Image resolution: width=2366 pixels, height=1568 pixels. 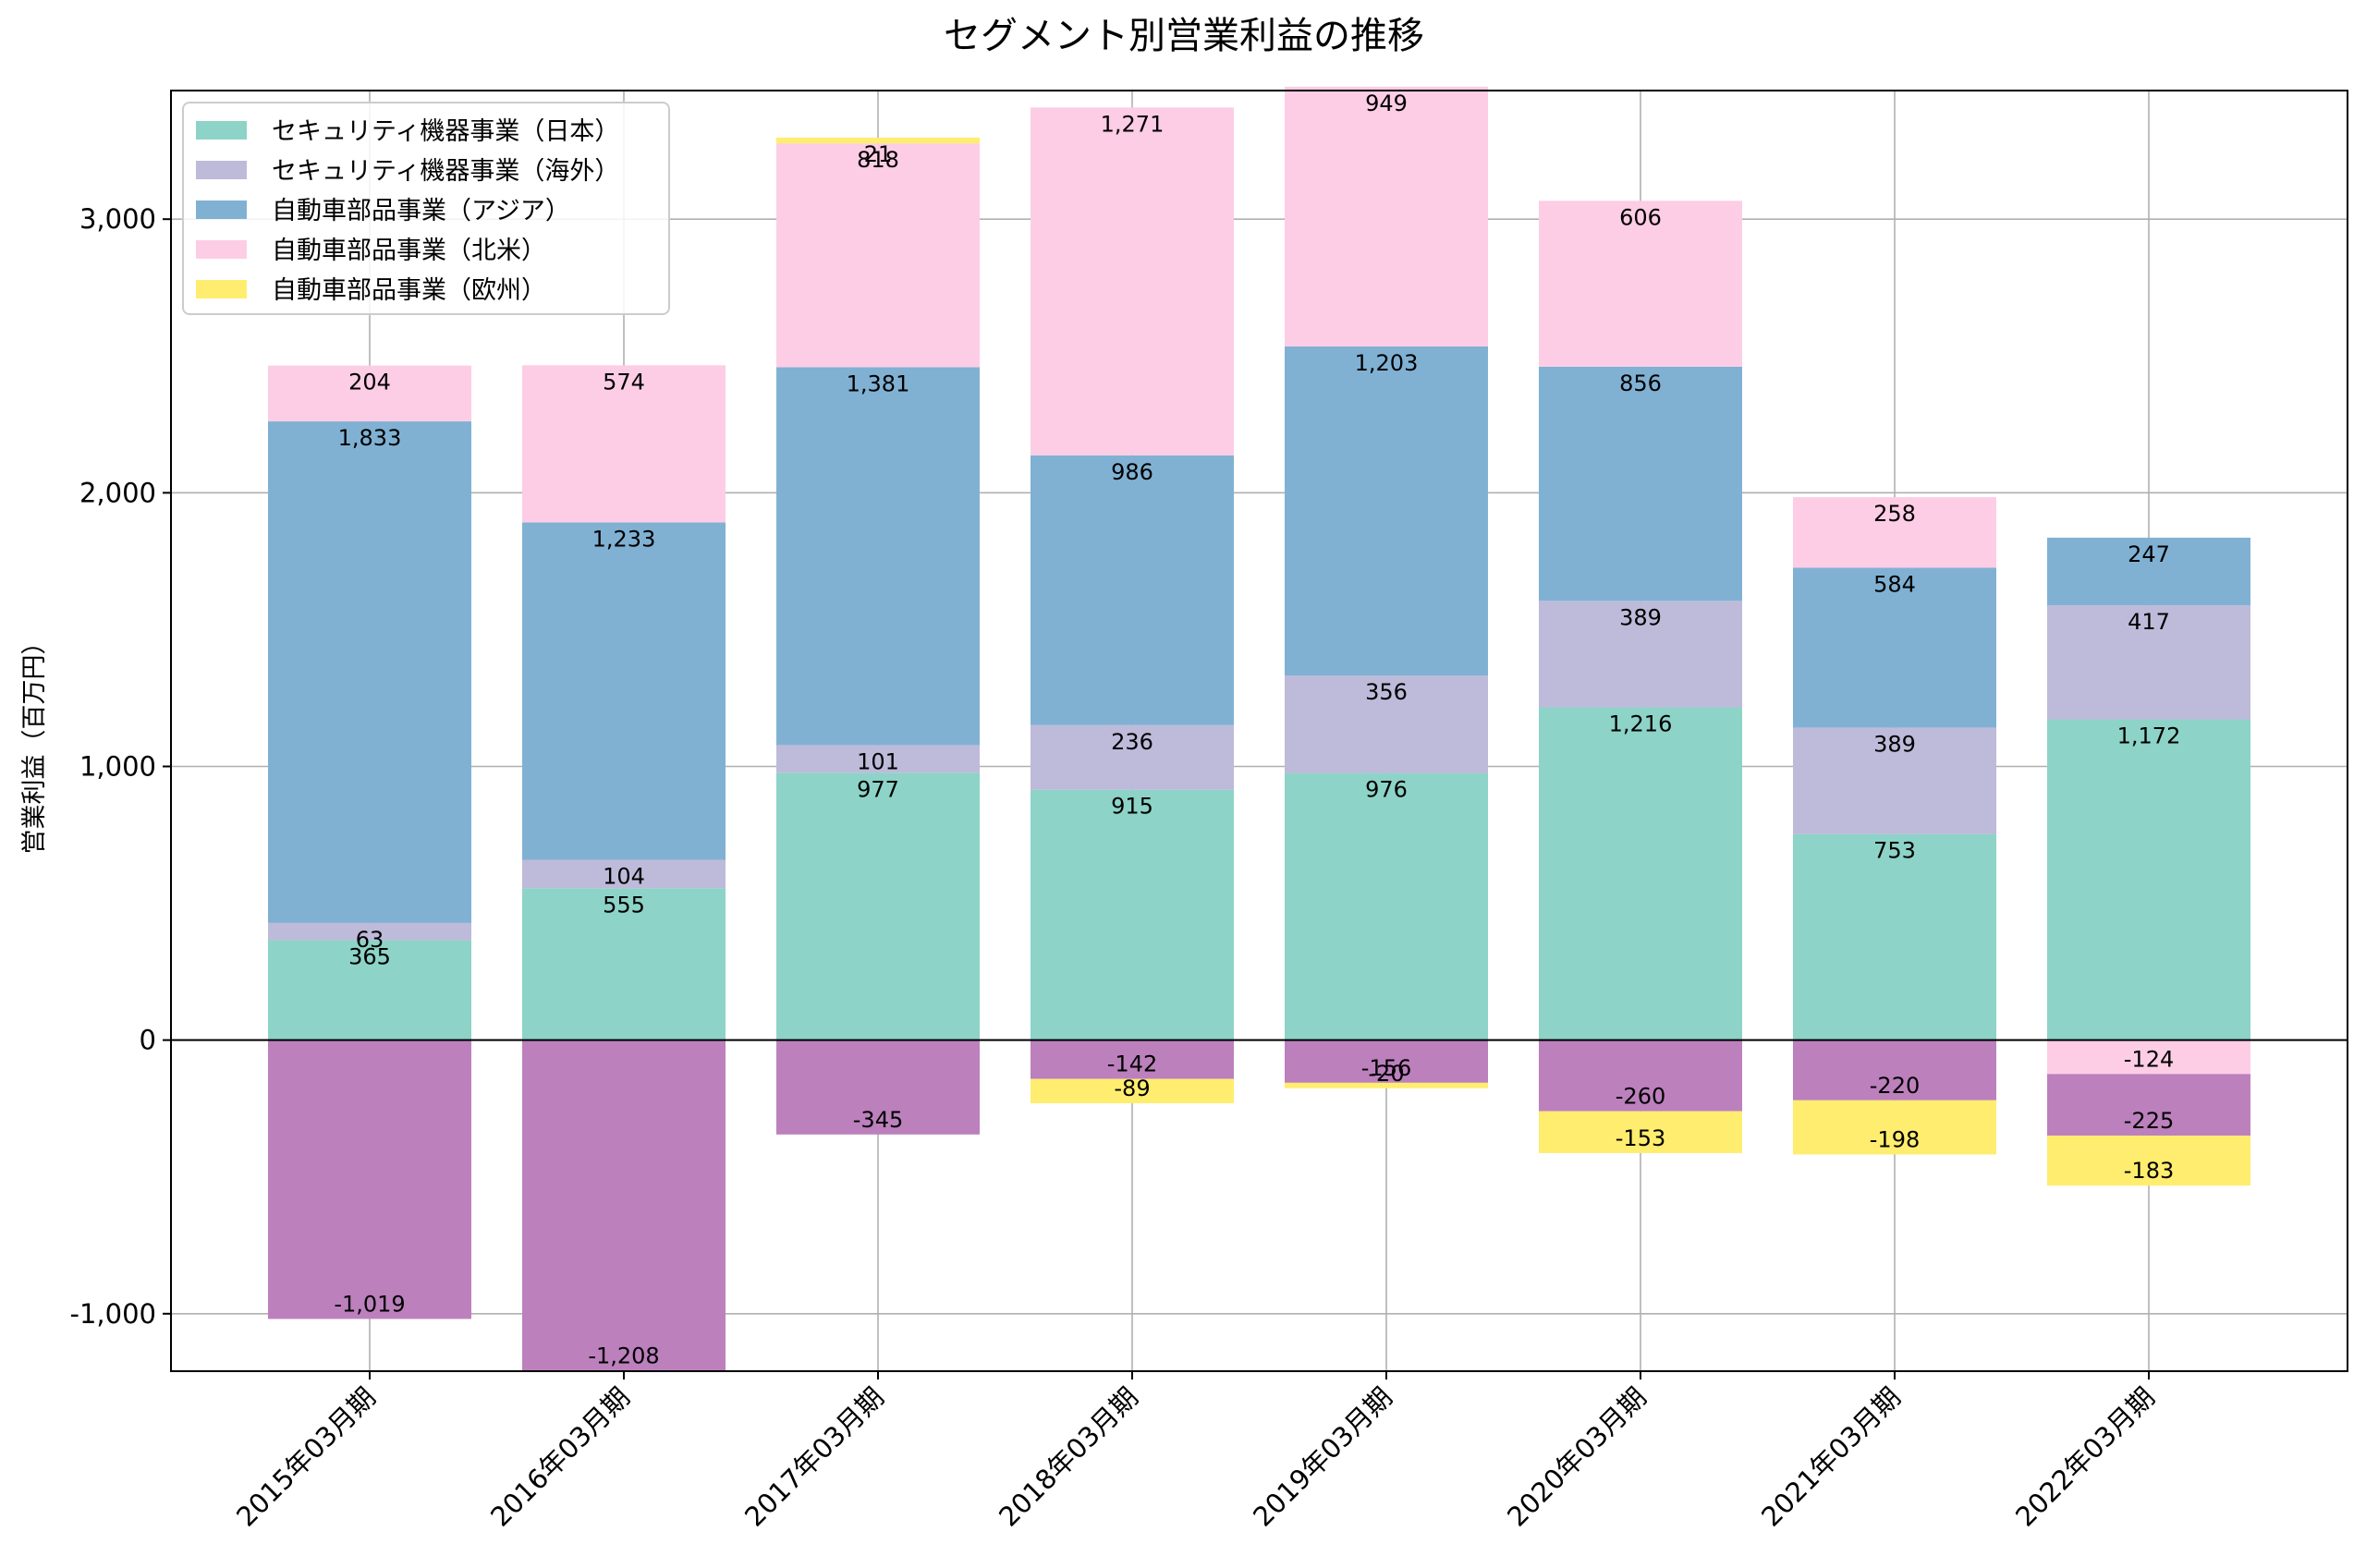 What do you see at coordinates (1895, 514) in the screenshot?
I see `data-label: 258` at bounding box center [1895, 514].